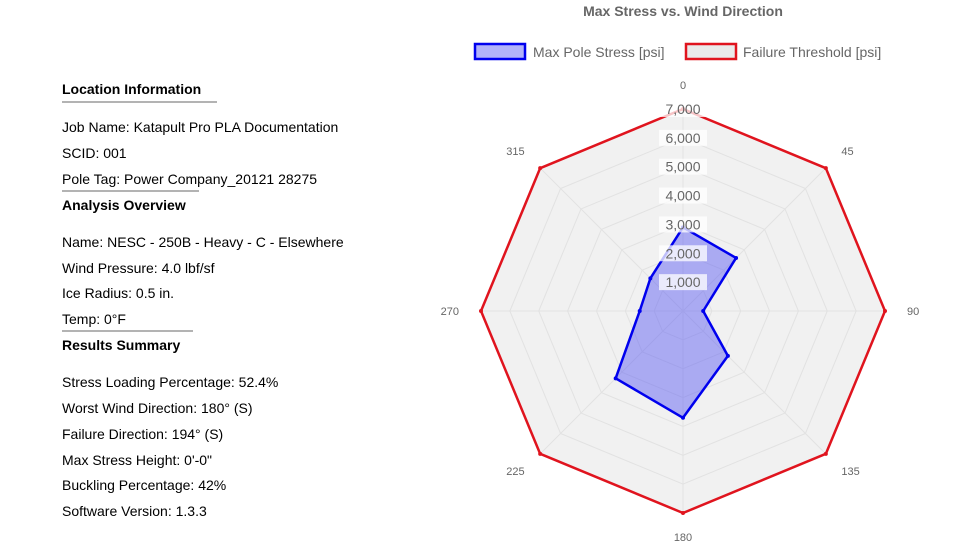 Image resolution: width=980 pixels, height=548 pixels. I want to click on scid: SCID: 001, so click(94, 153).